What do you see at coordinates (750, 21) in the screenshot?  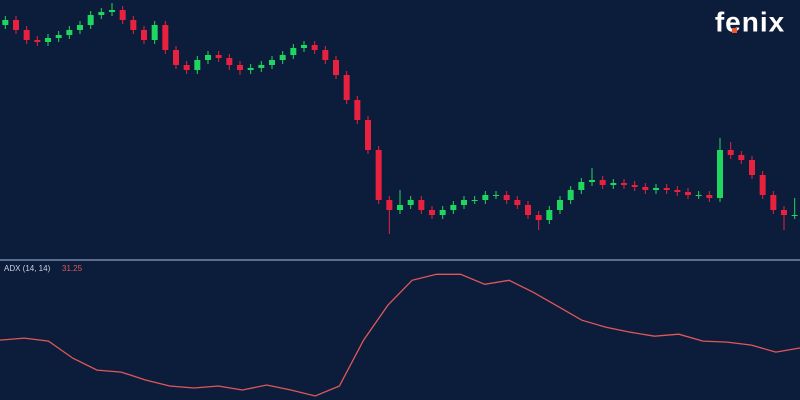 I see `brand-logo: fenix` at bounding box center [750, 21].